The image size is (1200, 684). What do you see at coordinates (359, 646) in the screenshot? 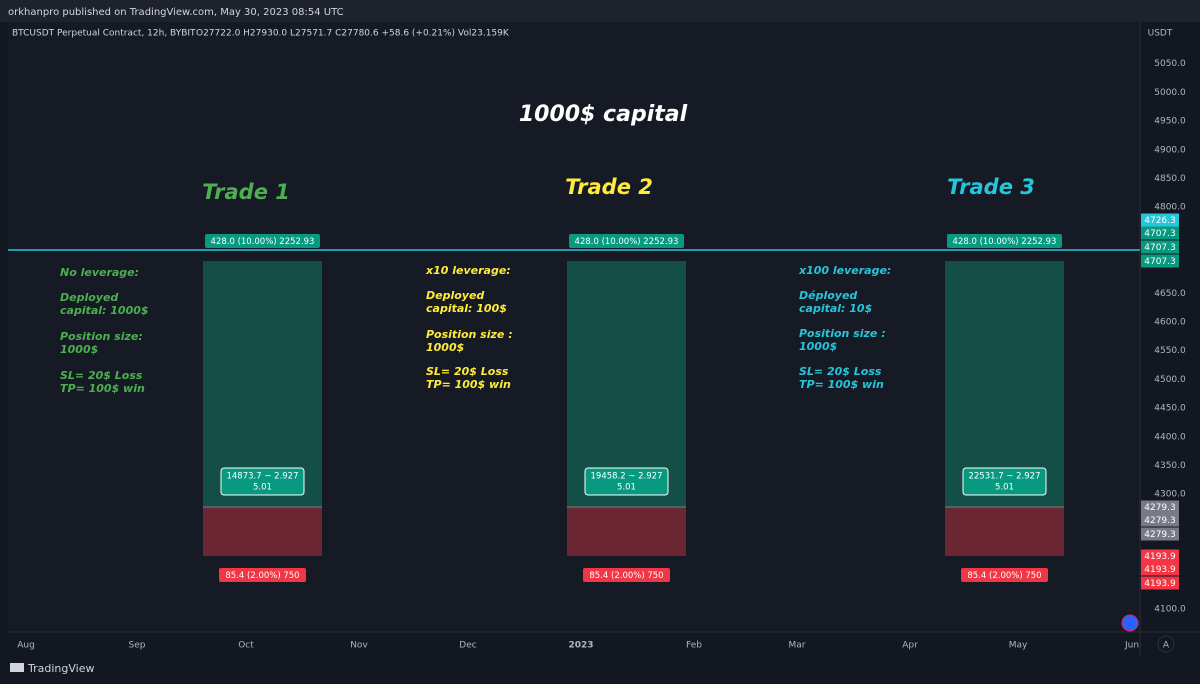
I see `time-label: Nov` at bounding box center [359, 646].